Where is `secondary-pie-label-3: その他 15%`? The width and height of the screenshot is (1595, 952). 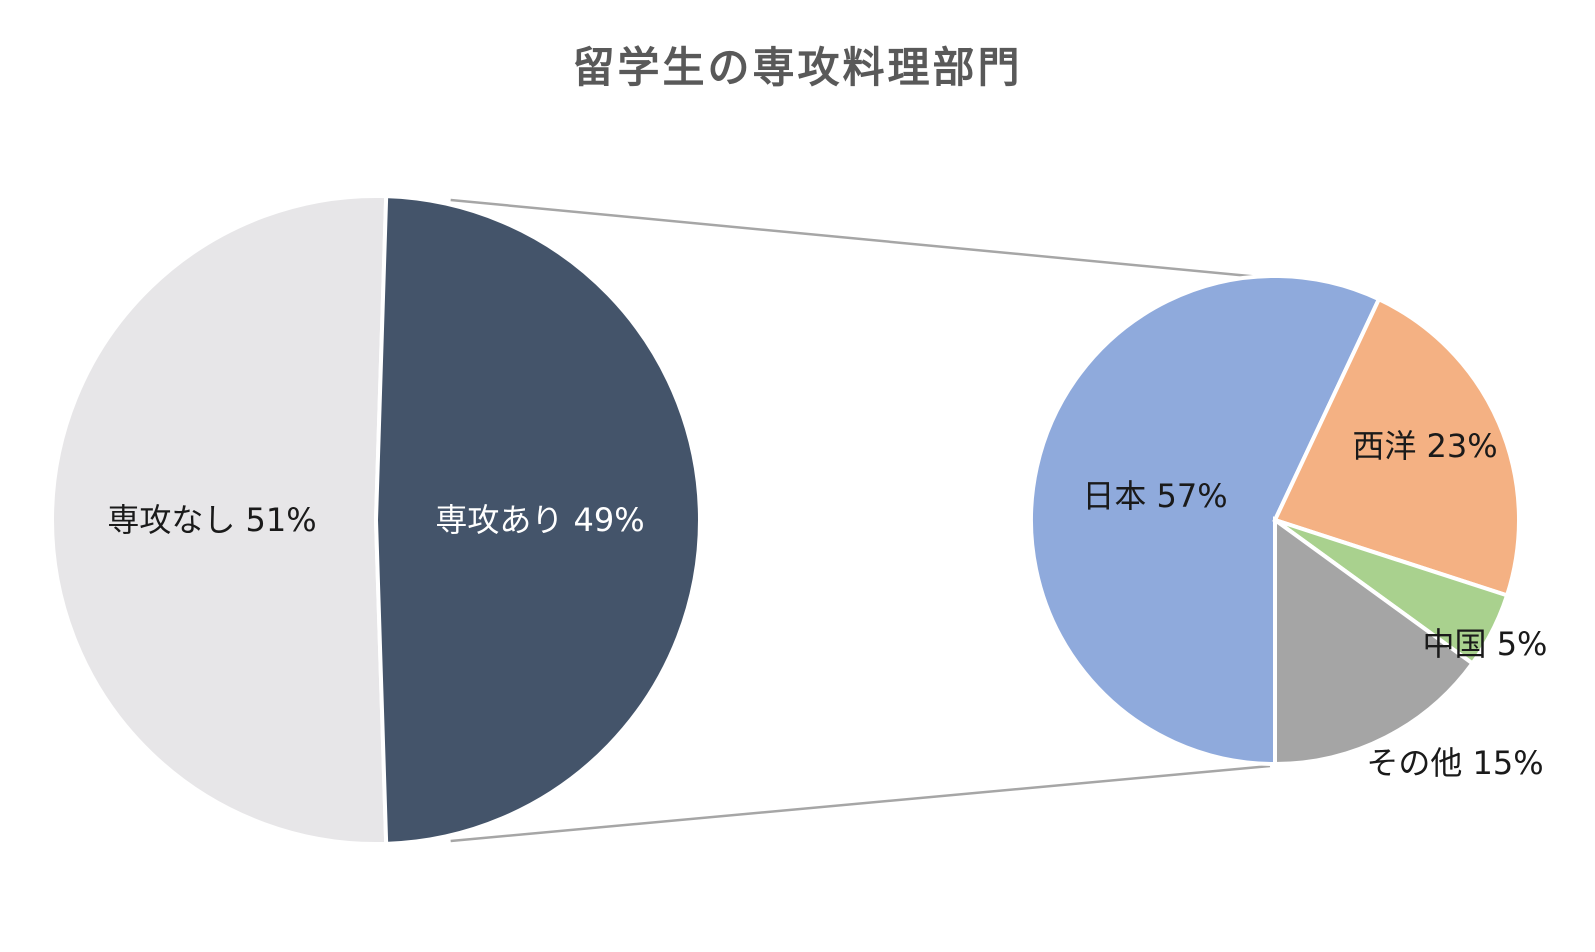
secondary-pie-label-3: その他 15% is located at coordinates (1454, 763).